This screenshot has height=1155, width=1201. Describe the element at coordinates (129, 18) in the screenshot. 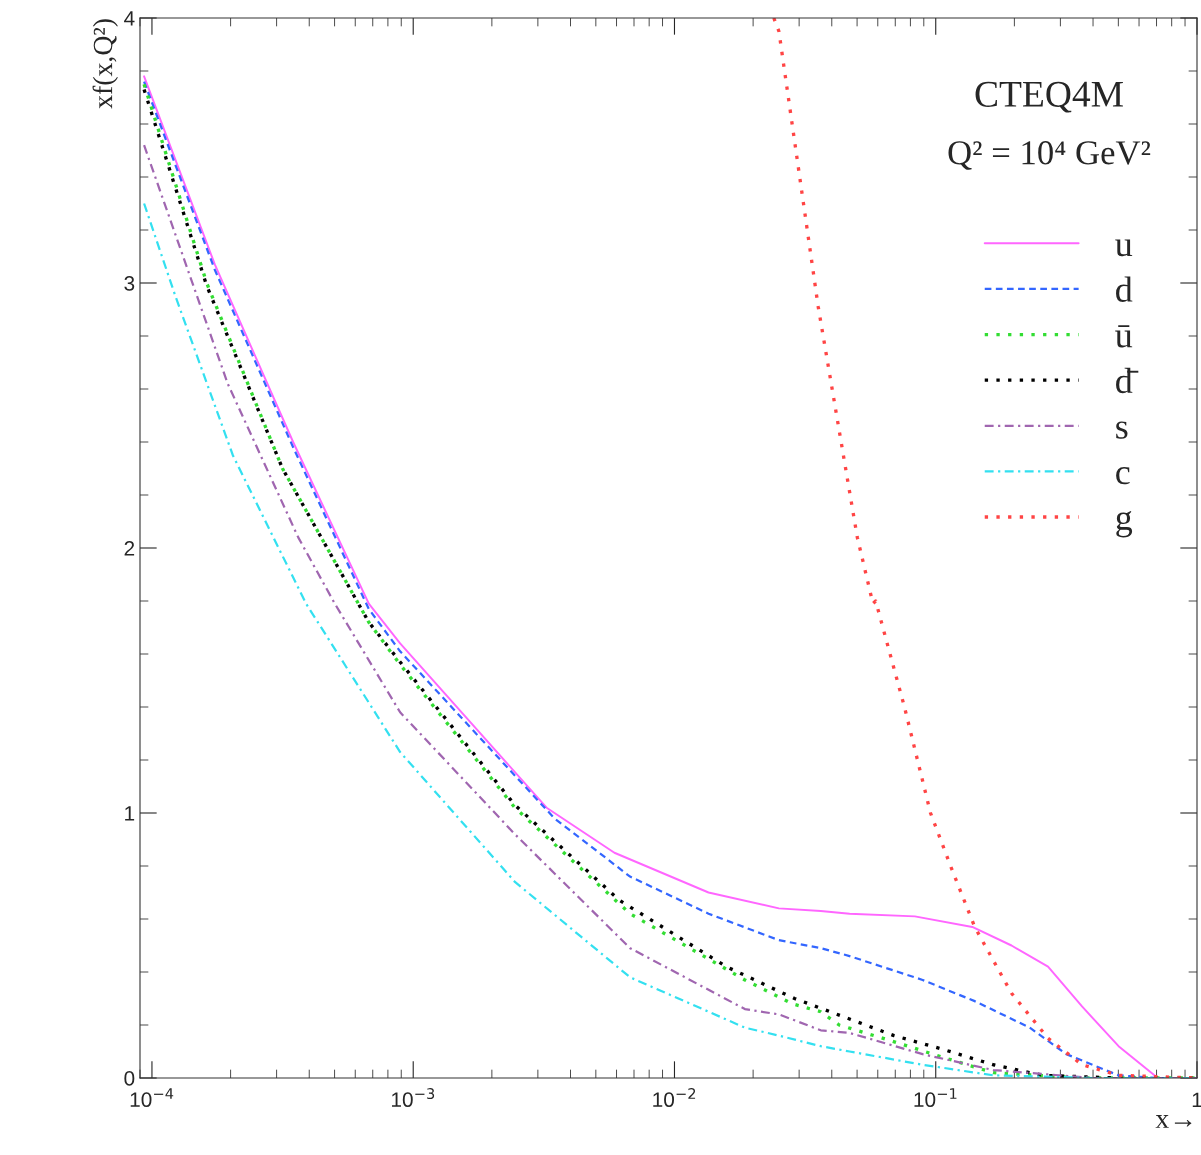

I see `y-tick-label: 4` at that location.